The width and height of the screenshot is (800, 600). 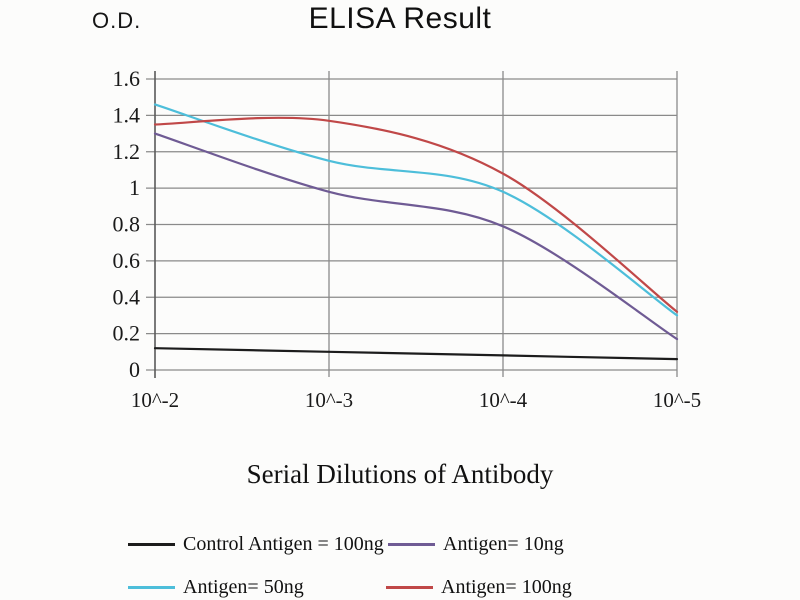 What do you see at coordinates (134, 369) in the screenshot?
I see `y-tick-label: 0` at bounding box center [134, 369].